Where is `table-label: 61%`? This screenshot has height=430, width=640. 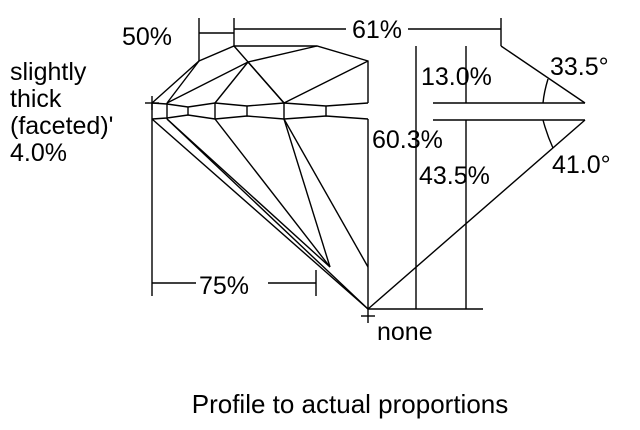
table-label: 61% is located at coordinates (377, 30).